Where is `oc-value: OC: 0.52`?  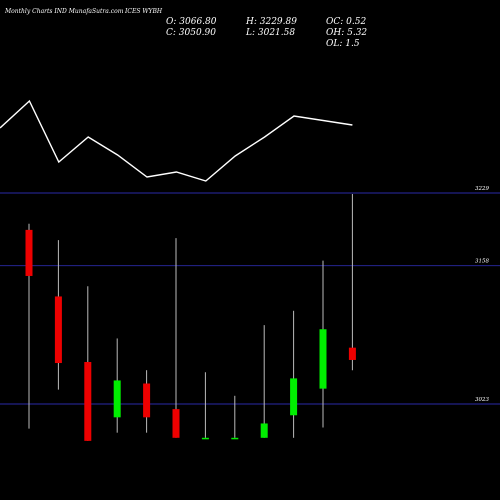 oc-value: OC: 0.52 is located at coordinates (346, 22).